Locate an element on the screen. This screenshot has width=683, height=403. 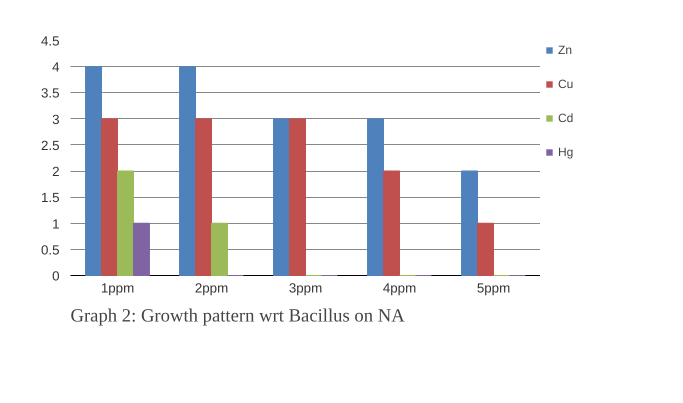
x-tick-label: 1ppm is located at coordinates (117, 288).